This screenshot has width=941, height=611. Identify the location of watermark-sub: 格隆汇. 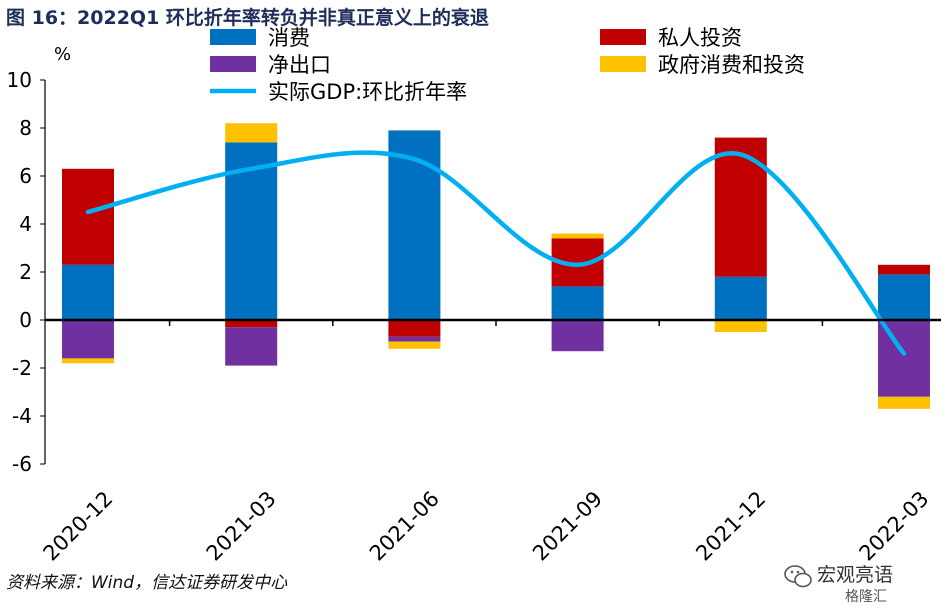
(866, 597).